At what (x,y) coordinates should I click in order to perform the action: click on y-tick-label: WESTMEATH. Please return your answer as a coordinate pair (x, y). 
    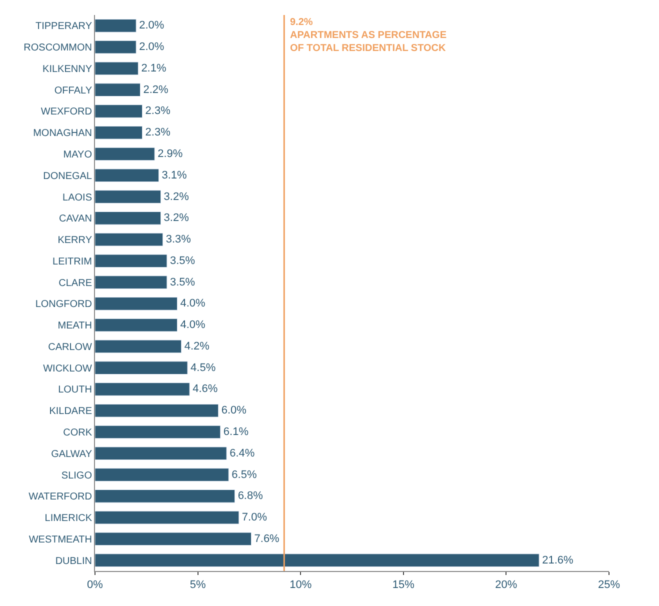
    Looking at the image, I should click on (60, 540).